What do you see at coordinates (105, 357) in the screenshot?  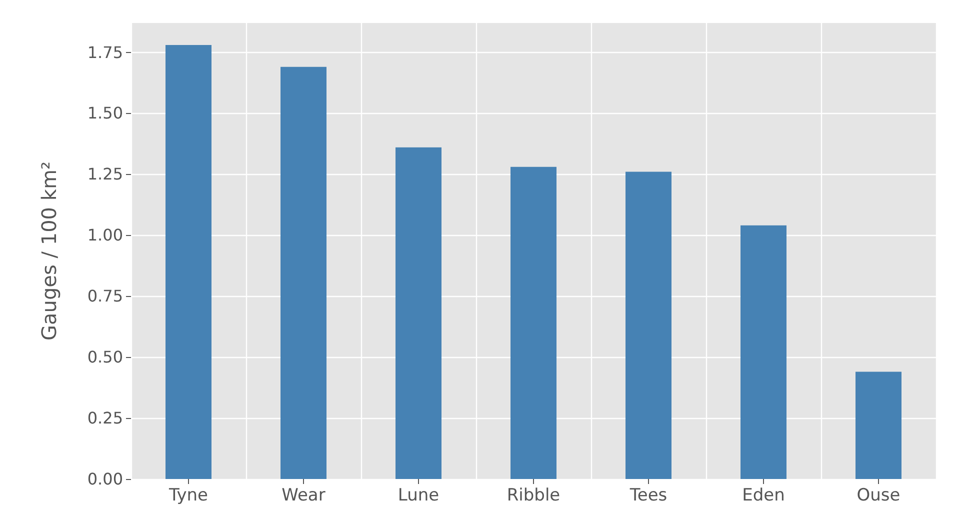 I see `y-tick-label: 0.50` at bounding box center [105, 357].